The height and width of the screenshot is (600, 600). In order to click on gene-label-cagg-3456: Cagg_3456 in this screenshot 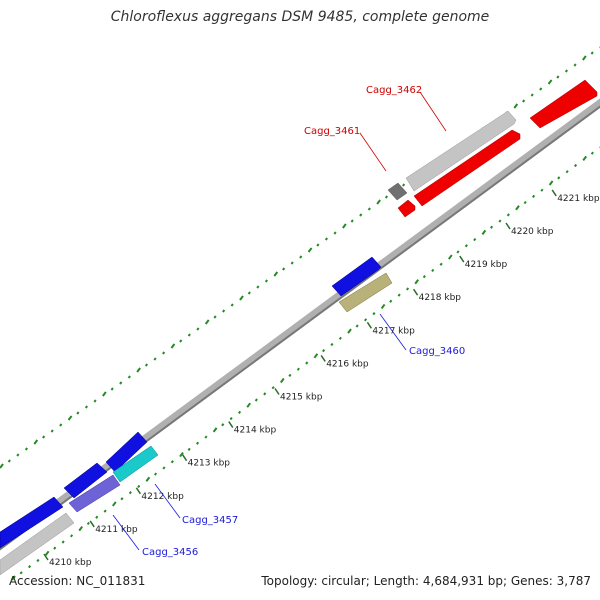, I will do `click(170, 552)`.